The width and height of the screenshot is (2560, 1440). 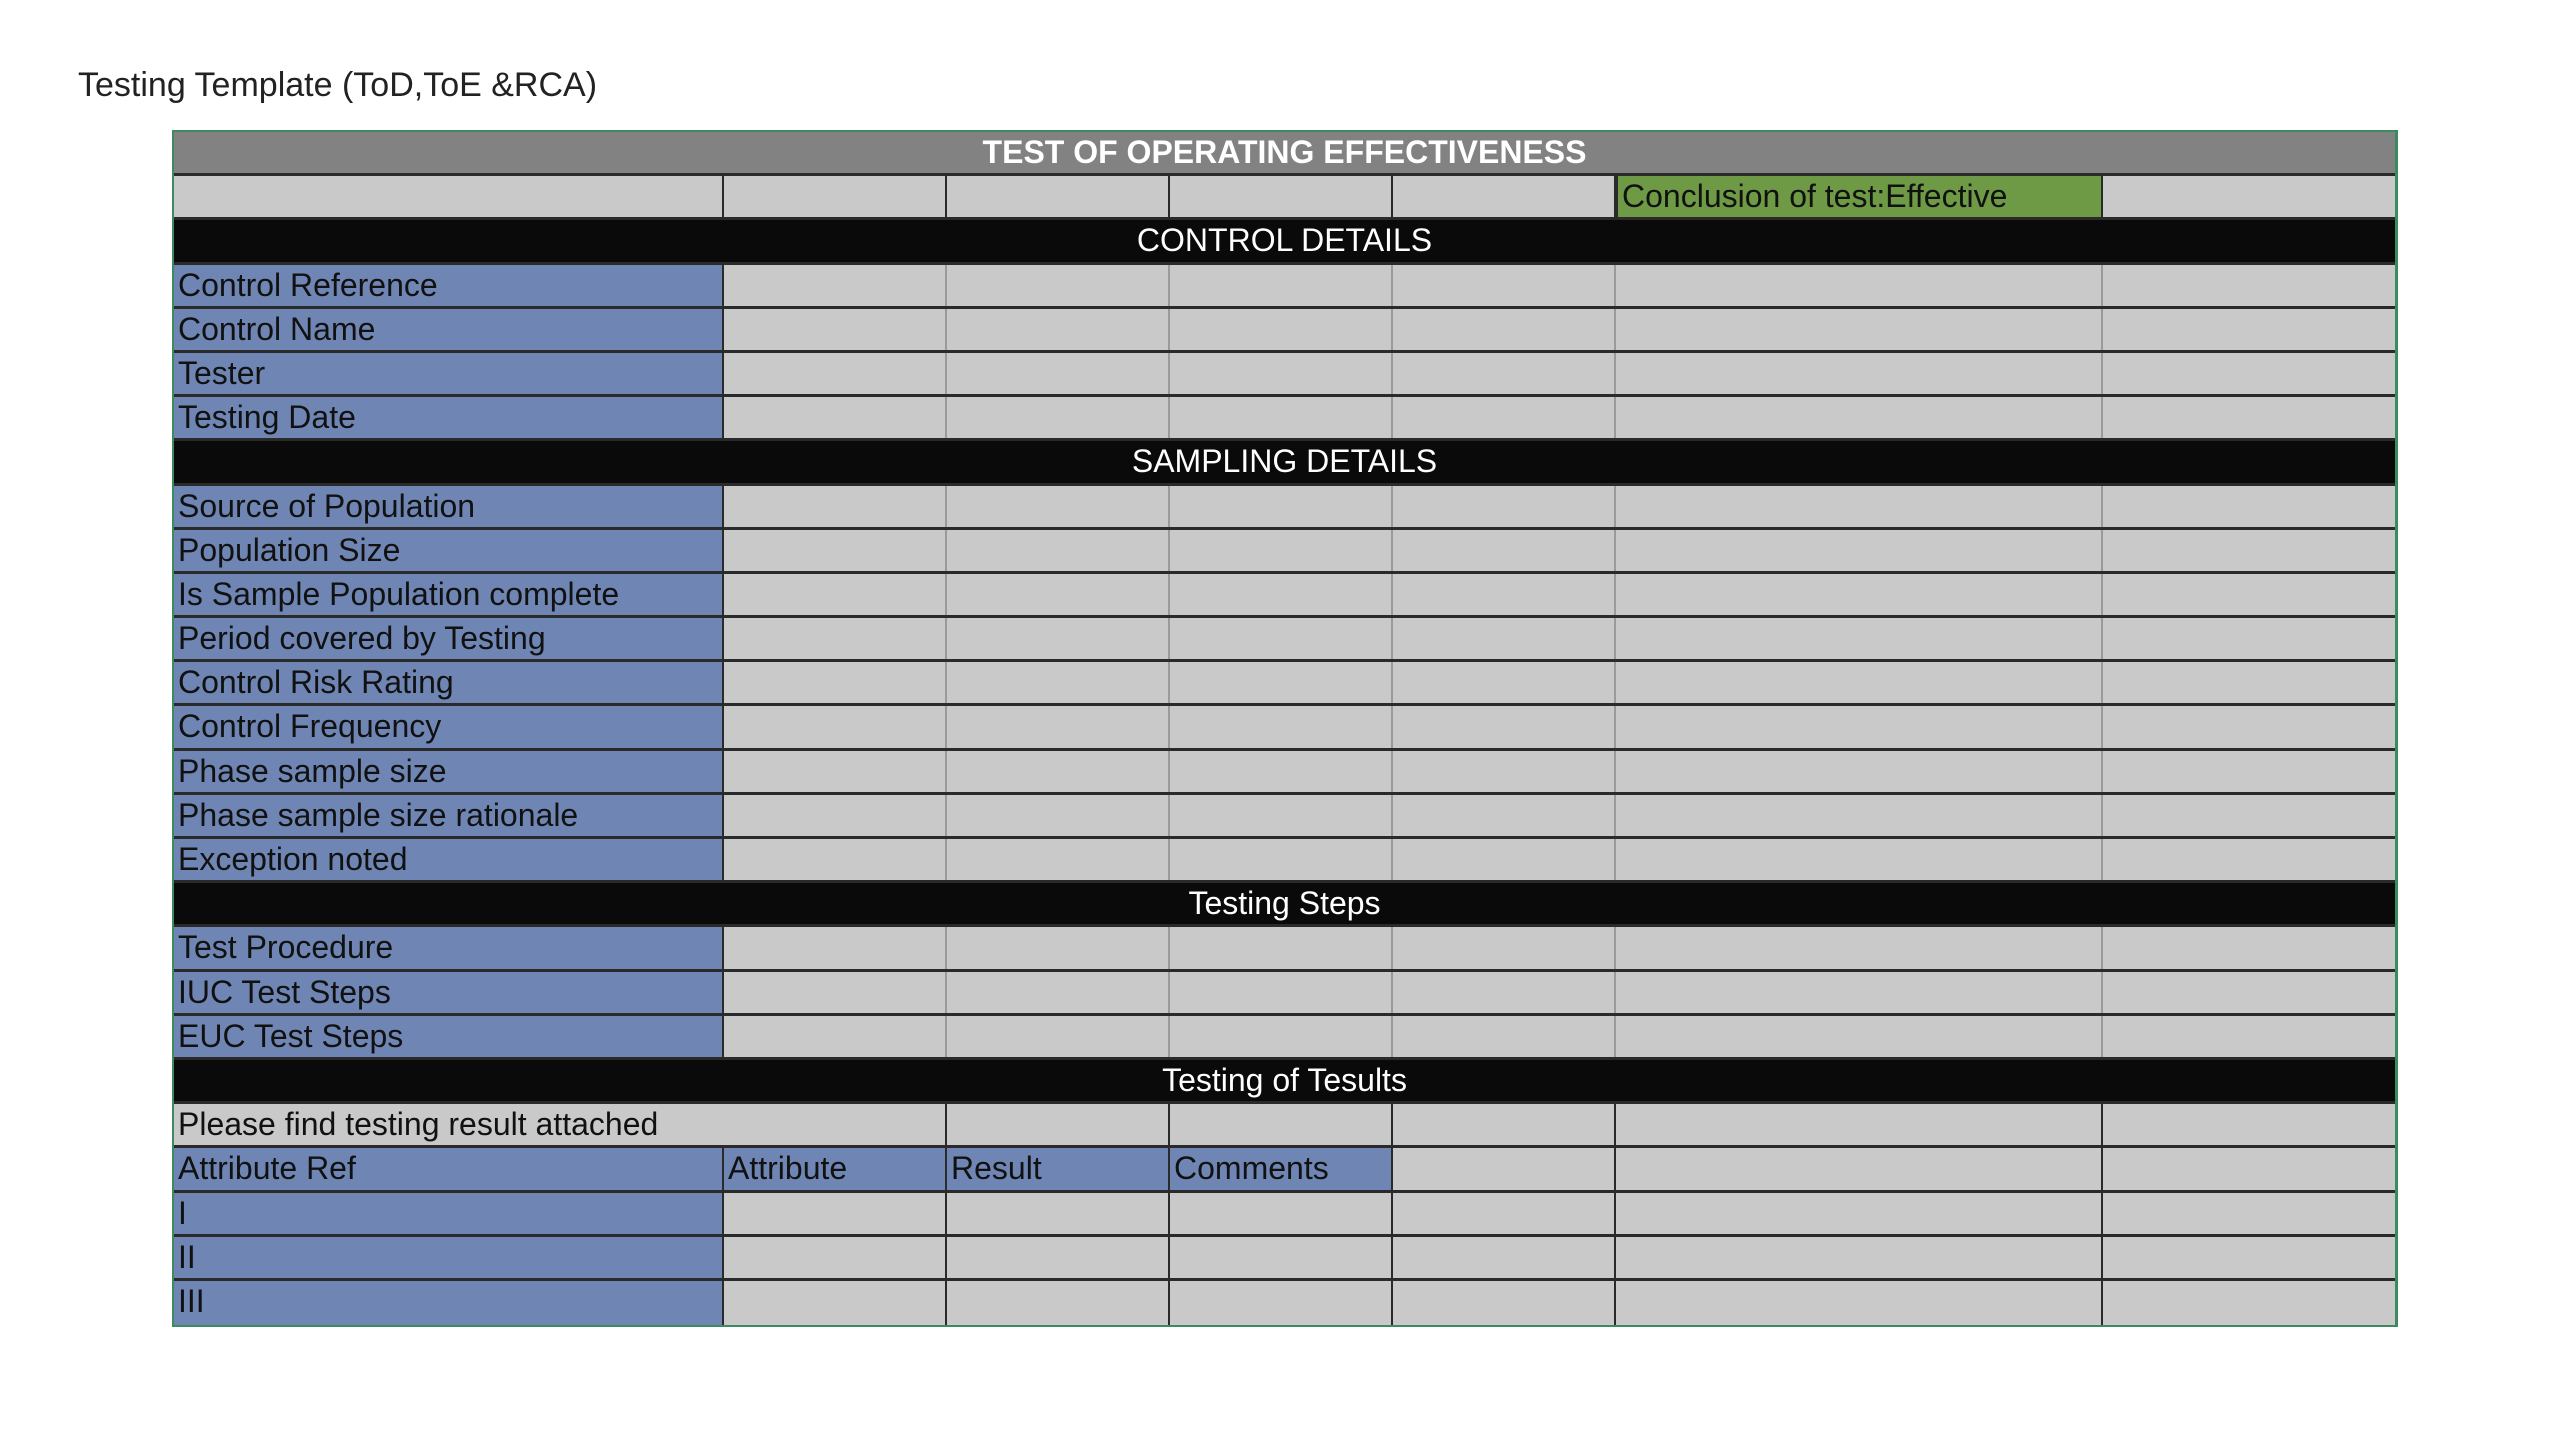 What do you see at coordinates (1859, 197) in the screenshot?
I see `conclusion-cell: Conclusion of test:Effective` at bounding box center [1859, 197].